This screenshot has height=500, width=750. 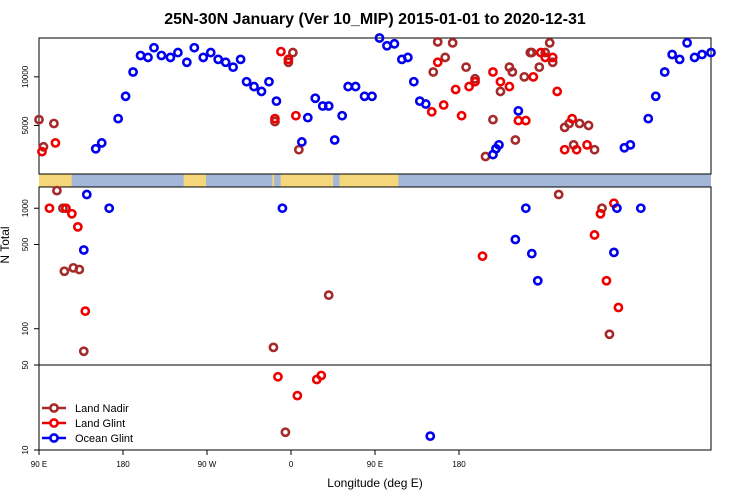 What do you see at coordinates (104, 439) in the screenshot?
I see `legend-label: Ocean Glint` at bounding box center [104, 439].